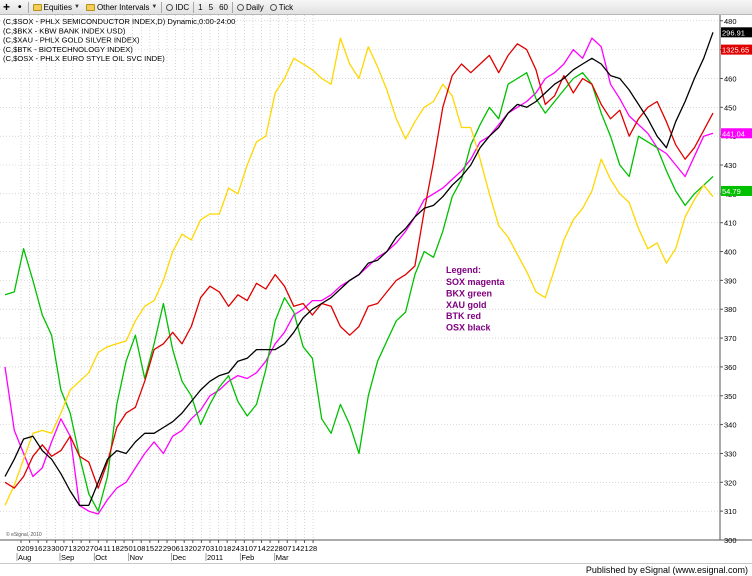  Describe the element at coordinates (730, 367) in the screenshot. I see `price-axis-label: 360` at that location.